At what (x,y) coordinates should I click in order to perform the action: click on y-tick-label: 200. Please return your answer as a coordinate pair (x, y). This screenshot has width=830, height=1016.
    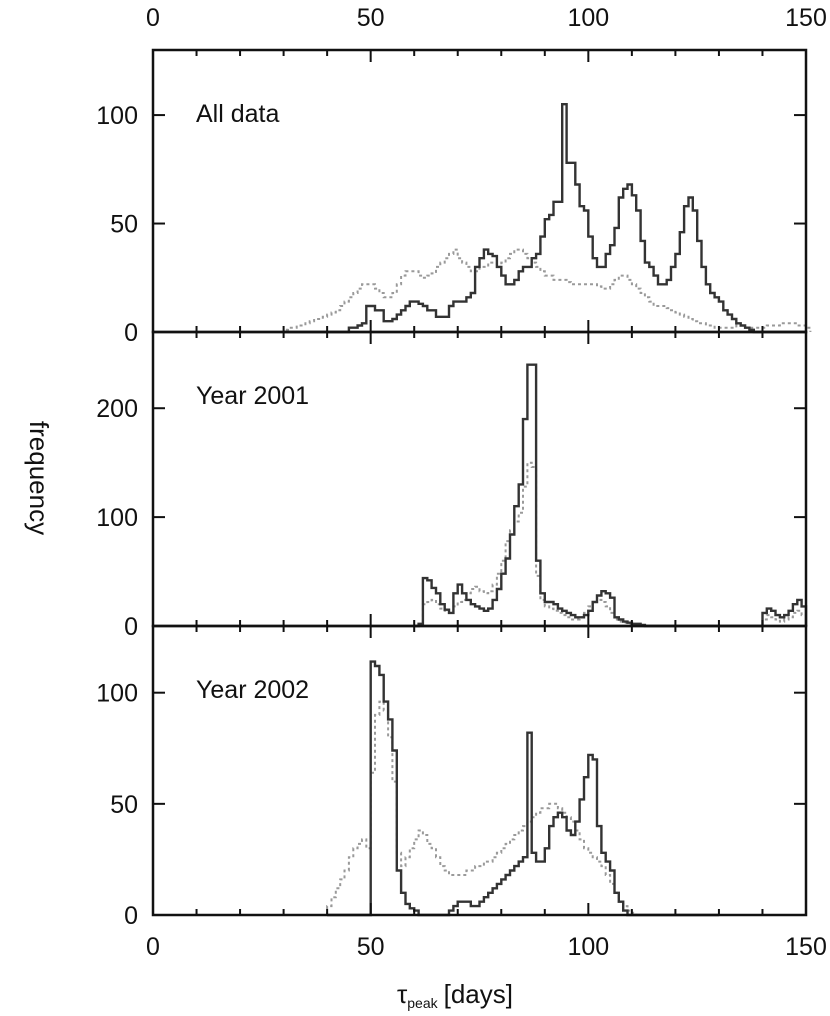
    Looking at the image, I should click on (117, 409).